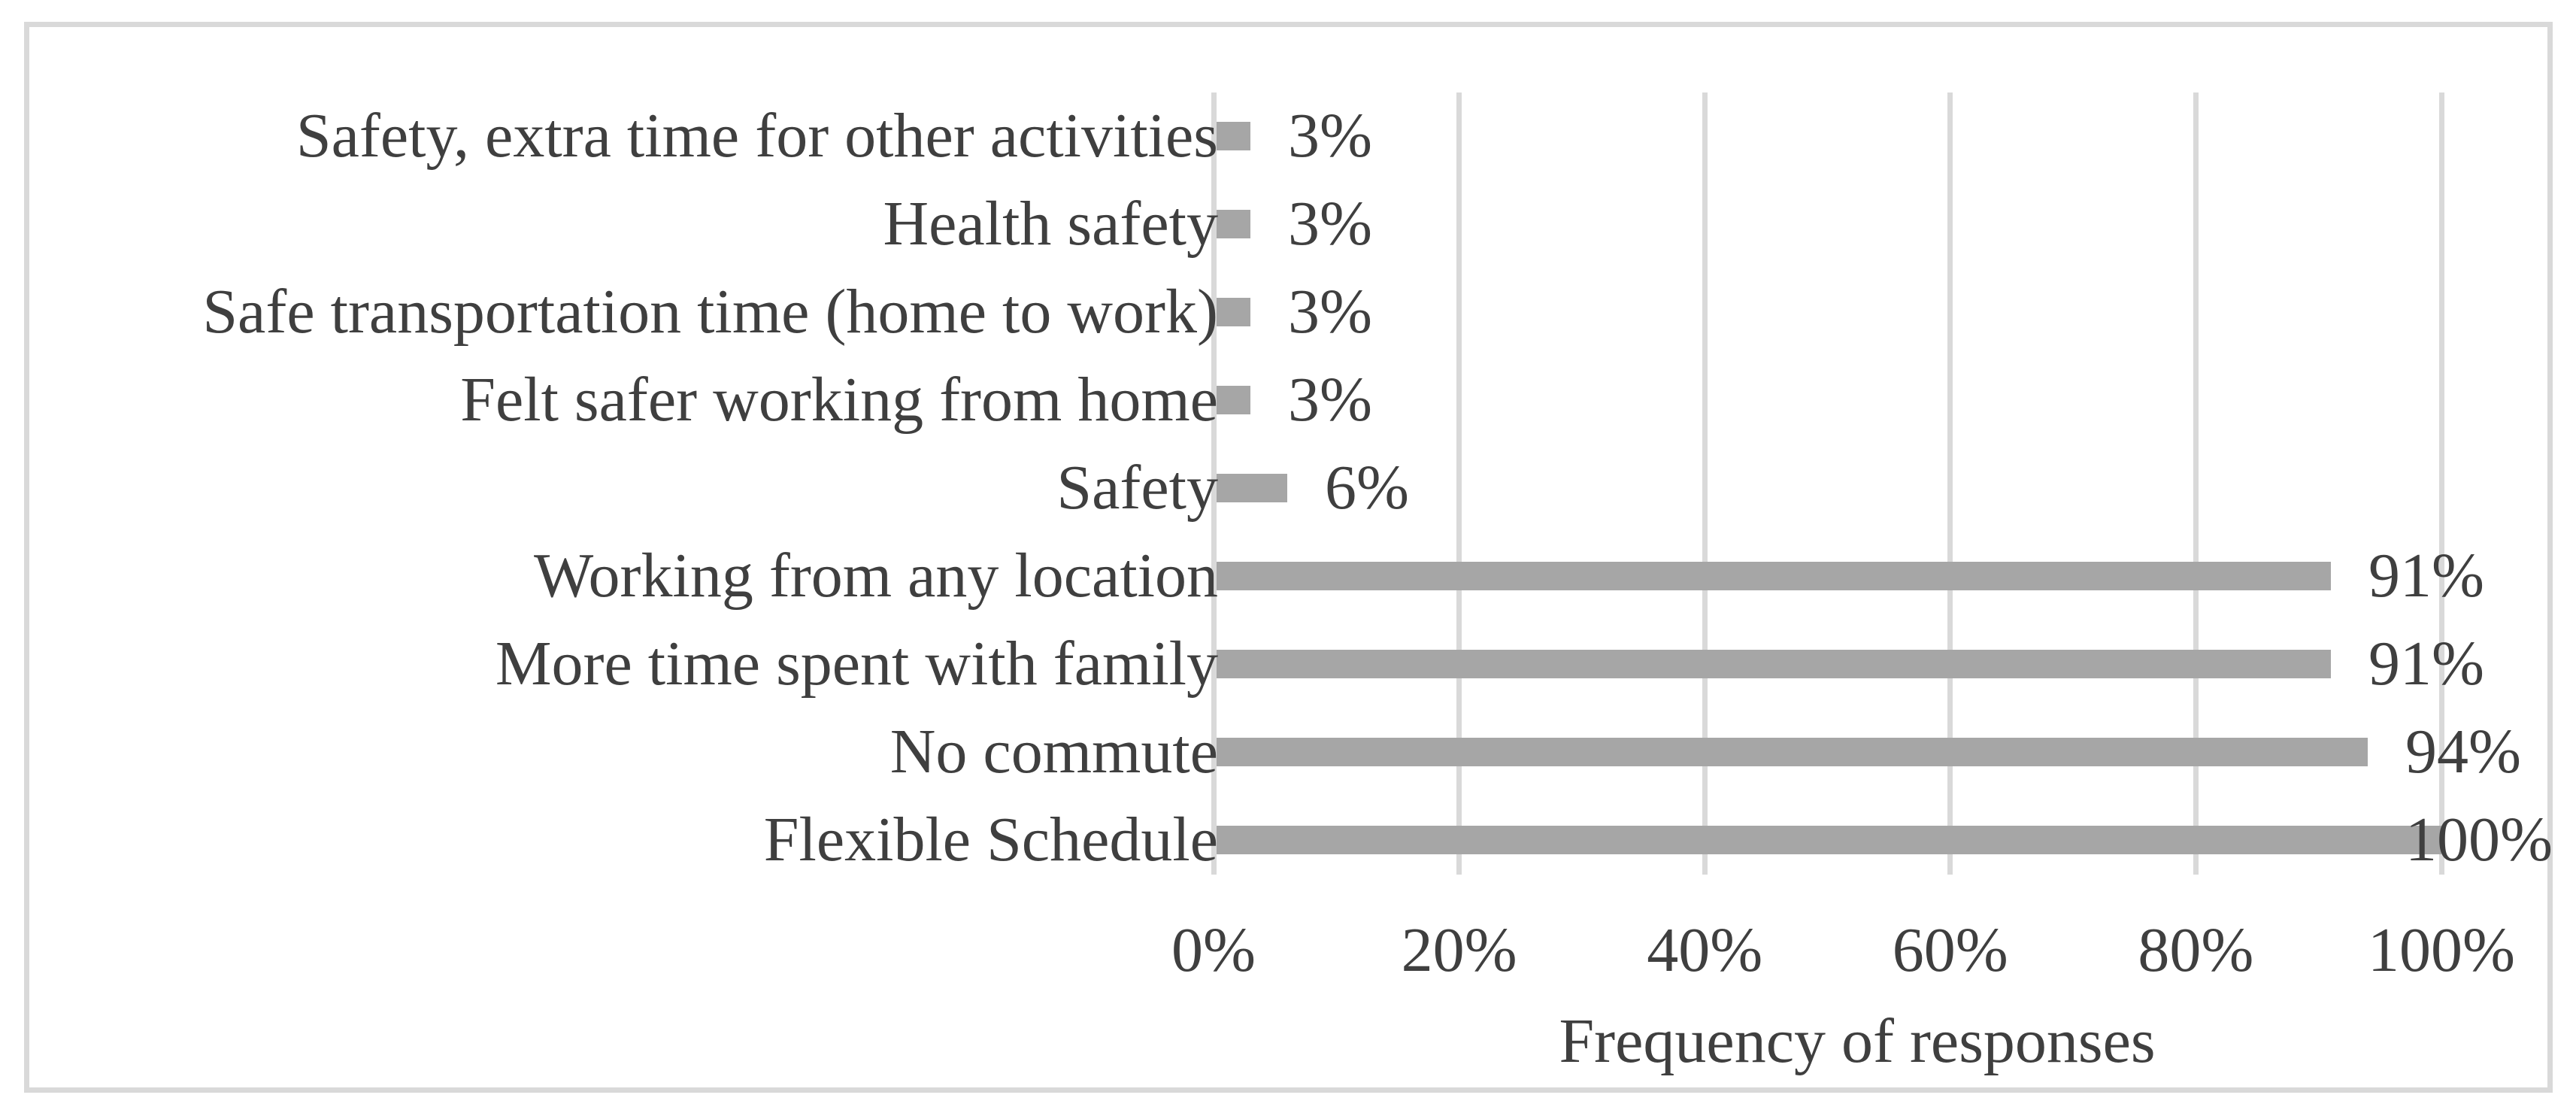 This screenshot has height=1116, width=2576. I want to click on bar-value-label: 6%, so click(1366, 488).